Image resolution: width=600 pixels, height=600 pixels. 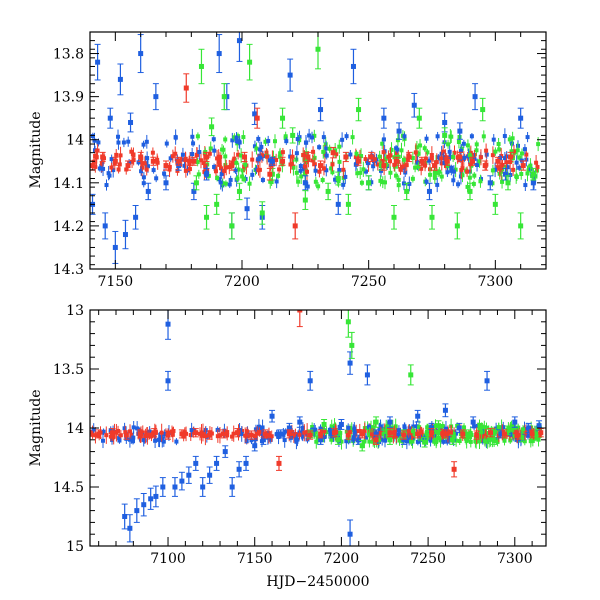 I want to click on y-tick-label: 14.1, so click(x=68, y=184).